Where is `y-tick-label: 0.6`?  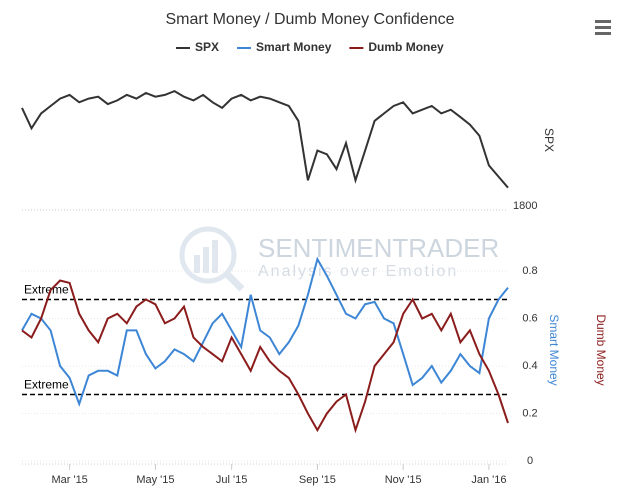 y-tick-label: 0.6 is located at coordinates (529, 318).